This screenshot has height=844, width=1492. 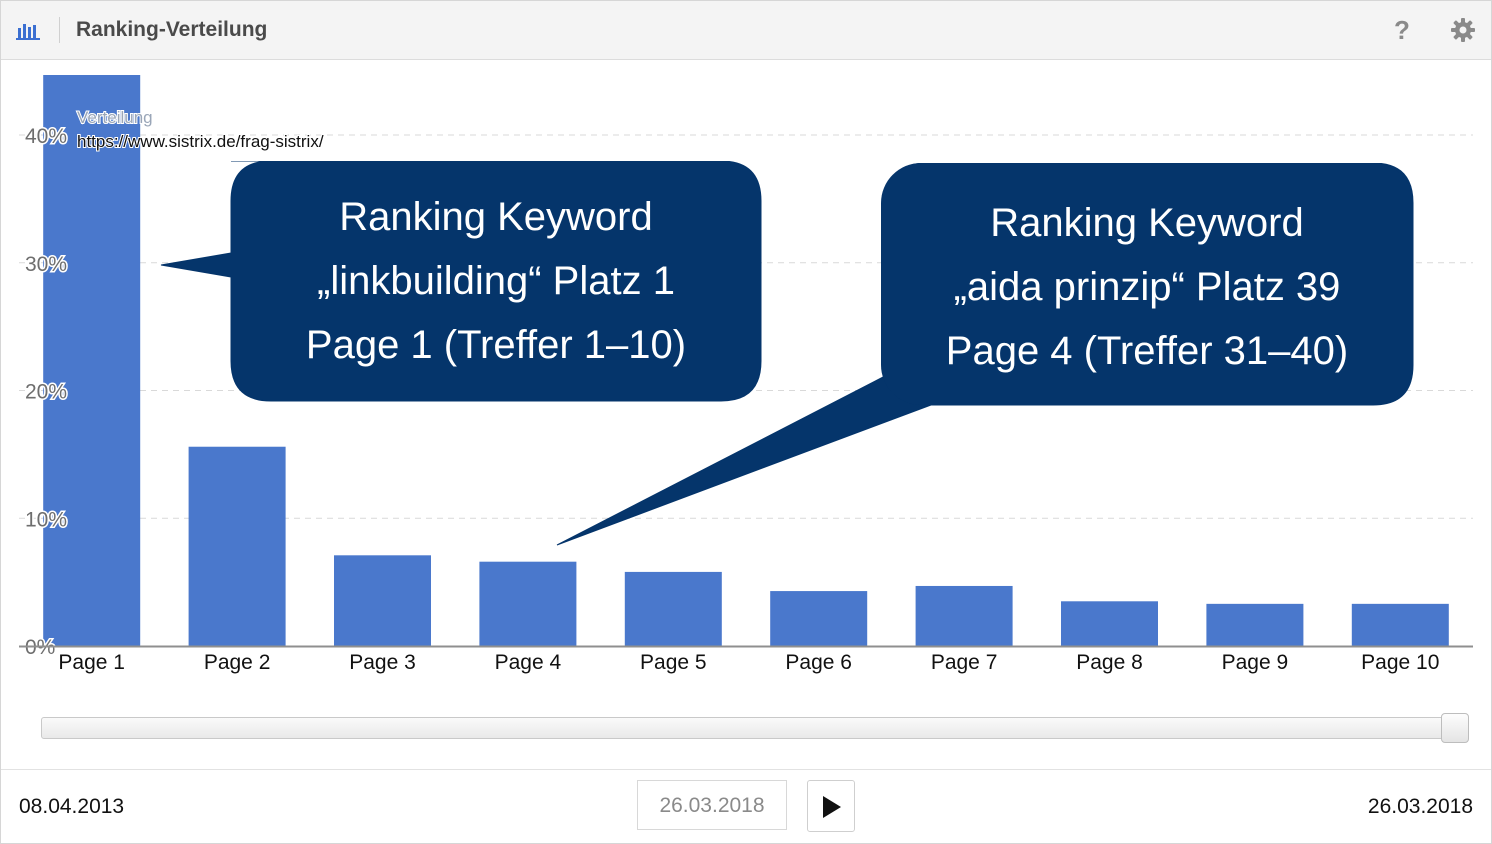 I want to click on help-icon: ?, so click(x=1402, y=30).